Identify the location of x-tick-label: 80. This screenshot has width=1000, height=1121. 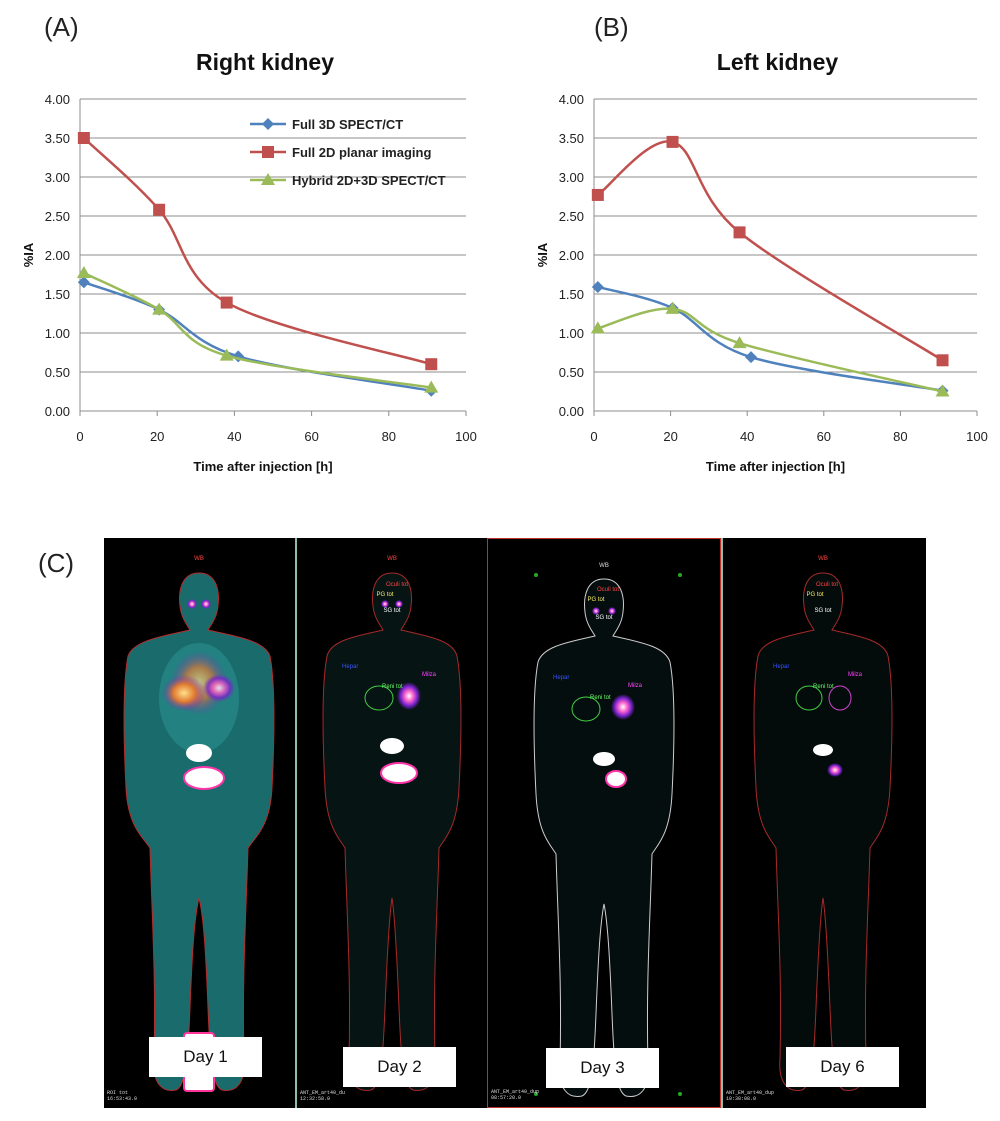
(389, 436).